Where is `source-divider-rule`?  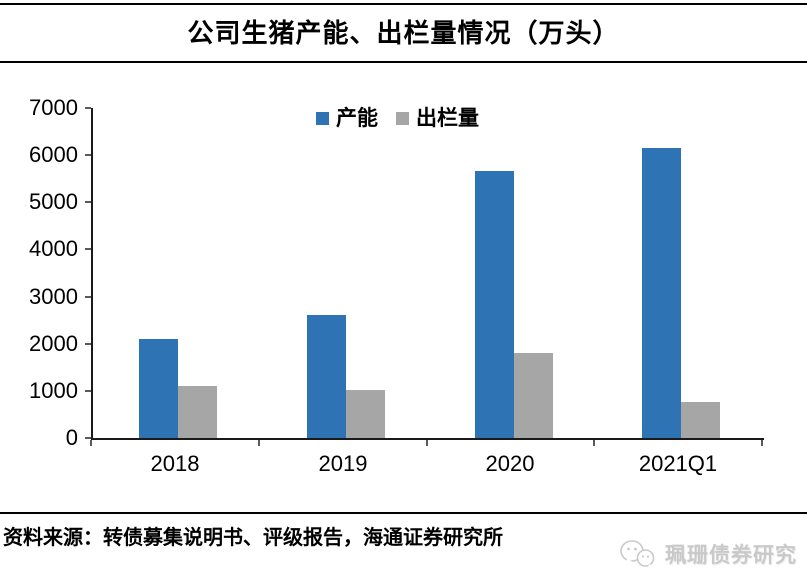 source-divider-rule is located at coordinates (403, 513).